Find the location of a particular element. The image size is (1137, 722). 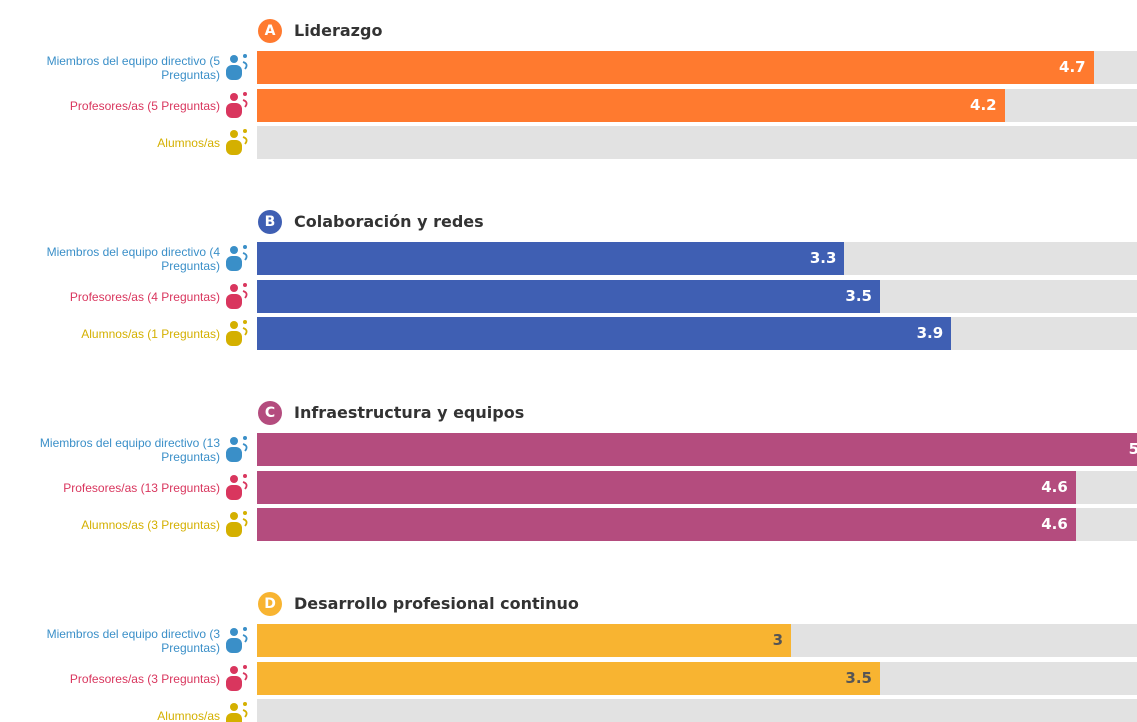

category-label: Alumnos/as (3 Preguntas) is located at coordinates (111, 525).